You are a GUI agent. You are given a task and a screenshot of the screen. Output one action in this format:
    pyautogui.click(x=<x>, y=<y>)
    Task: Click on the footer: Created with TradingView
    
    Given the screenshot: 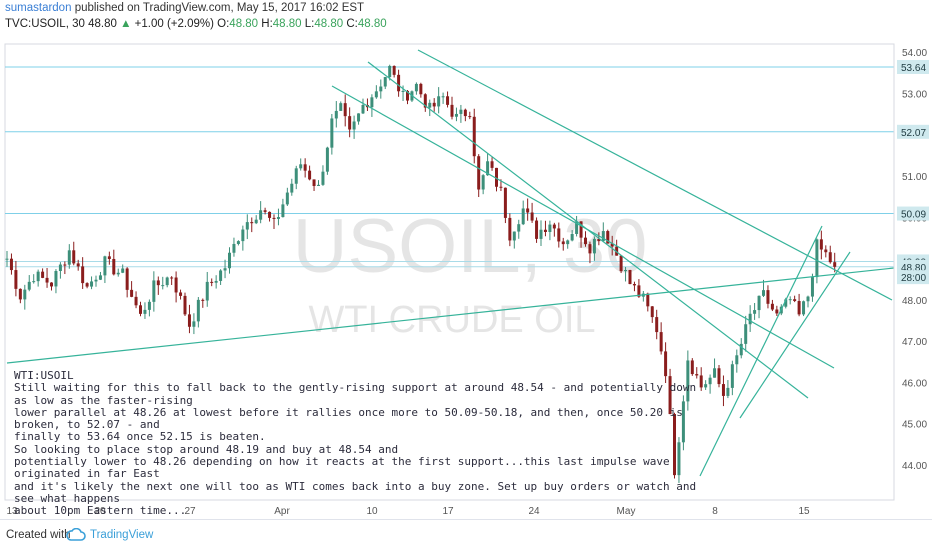 What is the action you would take?
    pyautogui.click(x=466, y=535)
    